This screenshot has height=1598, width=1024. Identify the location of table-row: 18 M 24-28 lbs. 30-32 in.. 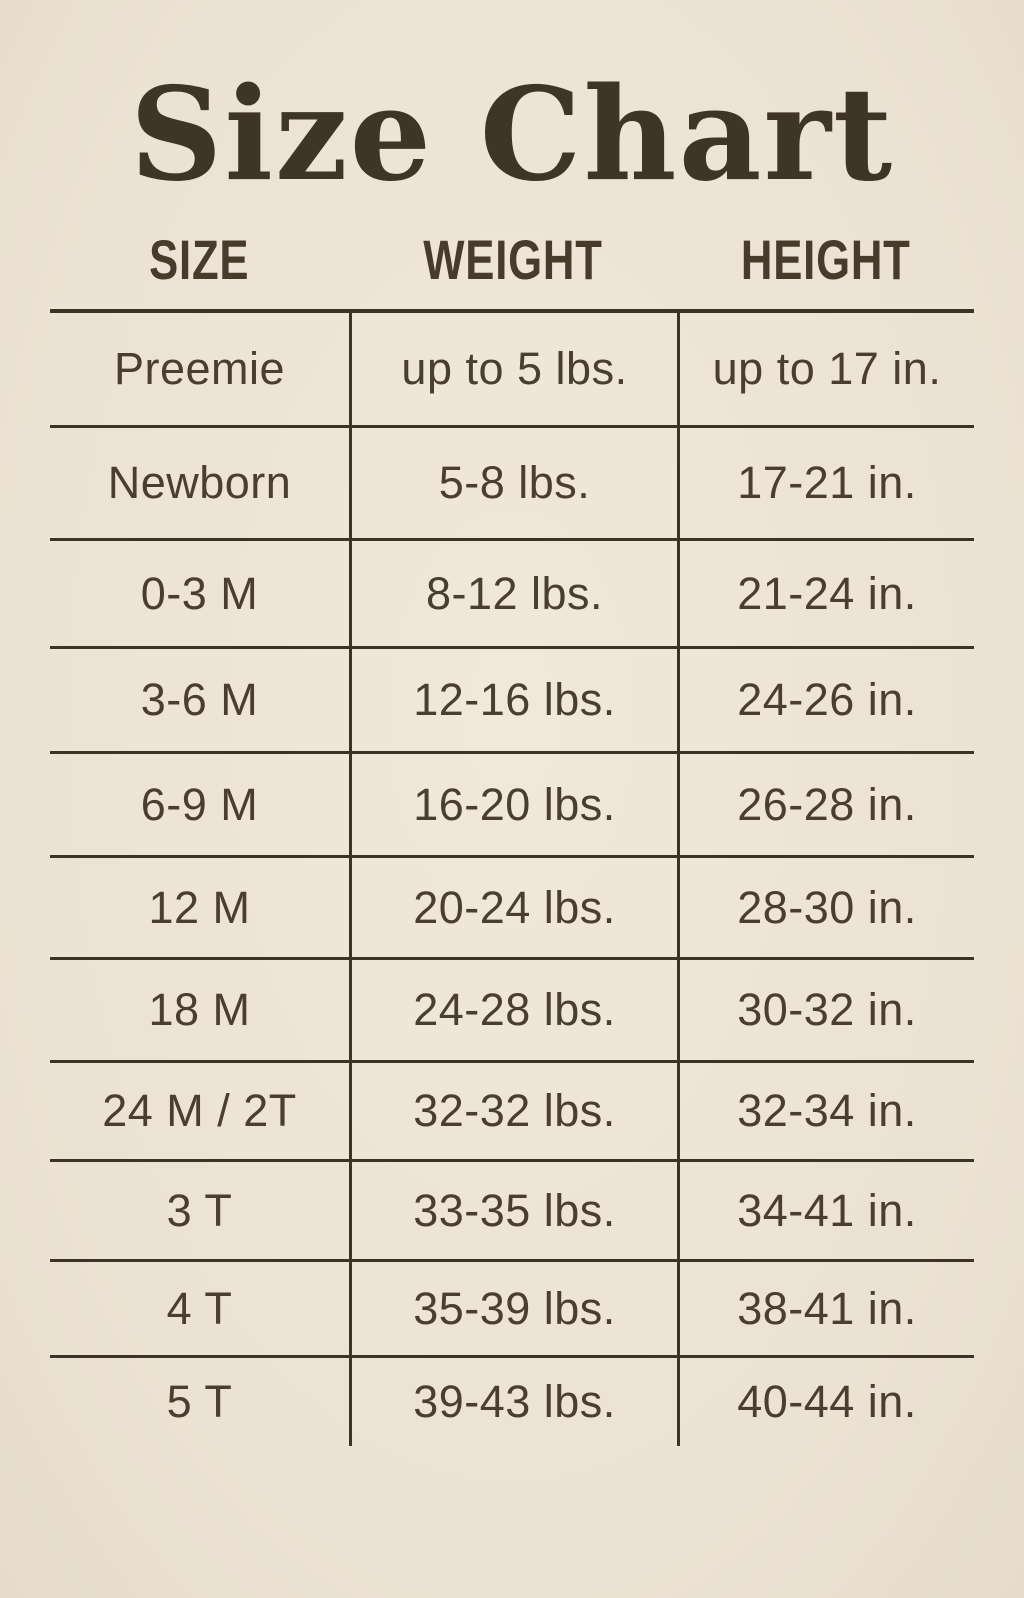
(512, 1009).